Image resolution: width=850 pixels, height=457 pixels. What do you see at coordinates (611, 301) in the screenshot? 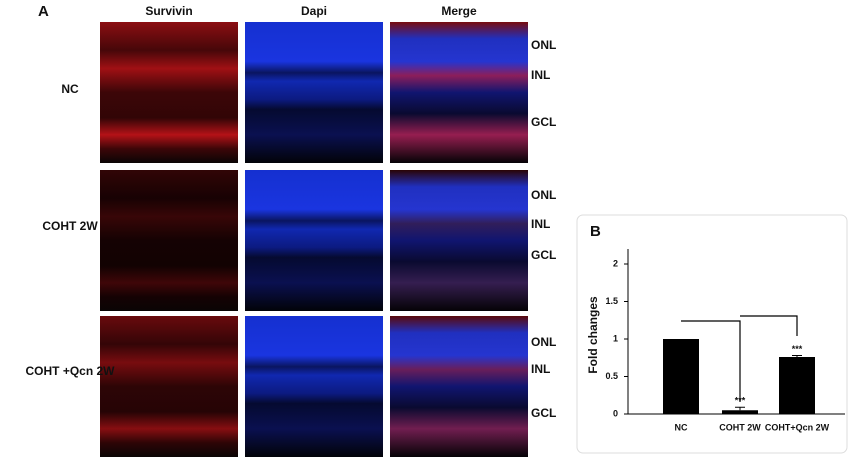
I see `y-tick-label: 1.5` at bounding box center [611, 301].